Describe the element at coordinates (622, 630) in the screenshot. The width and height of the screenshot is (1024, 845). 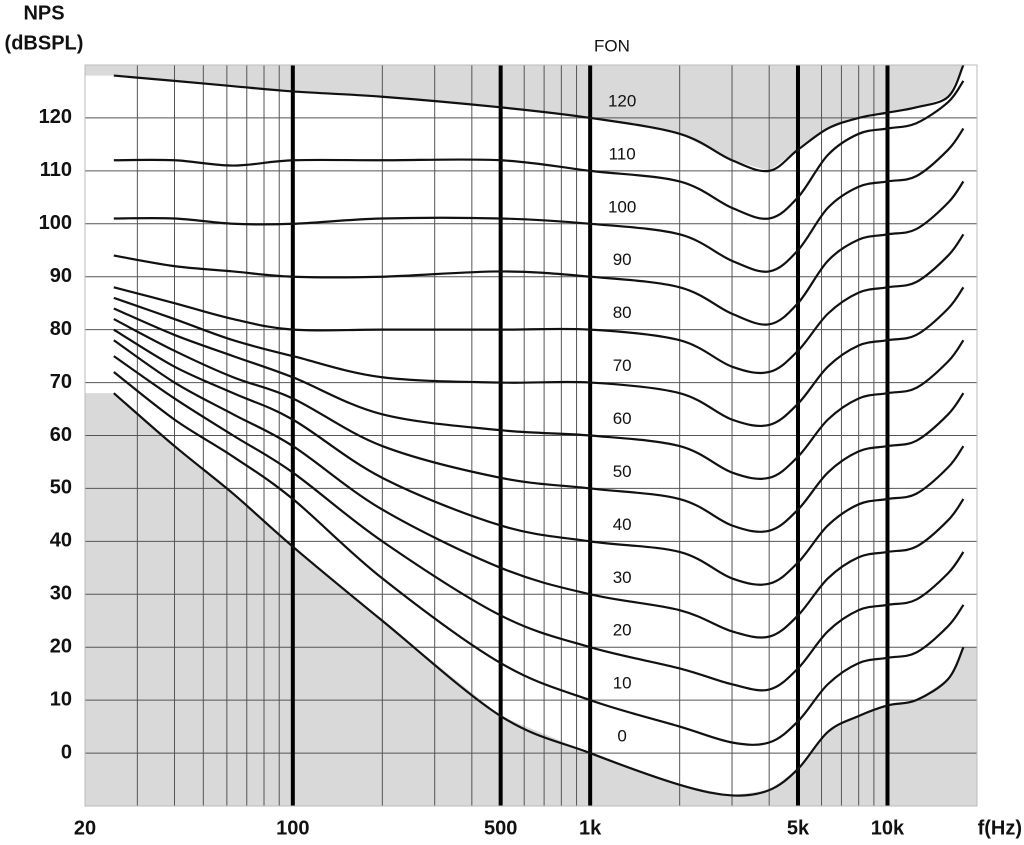
I see `contour-label: 20` at that location.